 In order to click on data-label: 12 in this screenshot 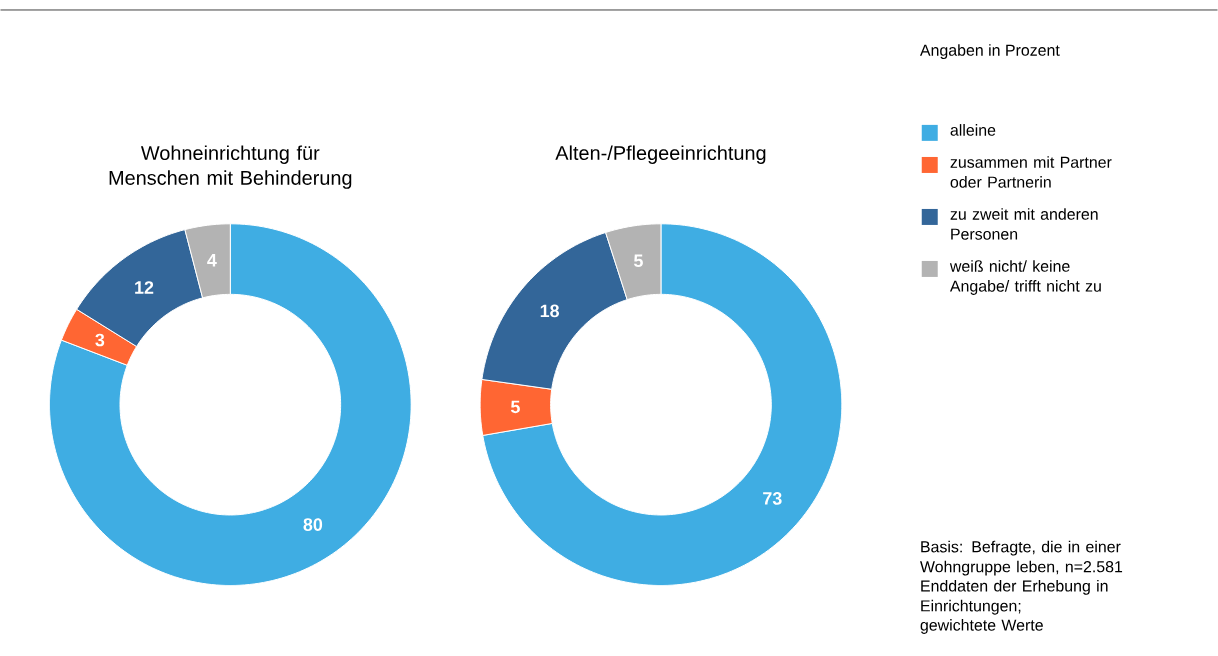, I will do `click(144, 287)`.